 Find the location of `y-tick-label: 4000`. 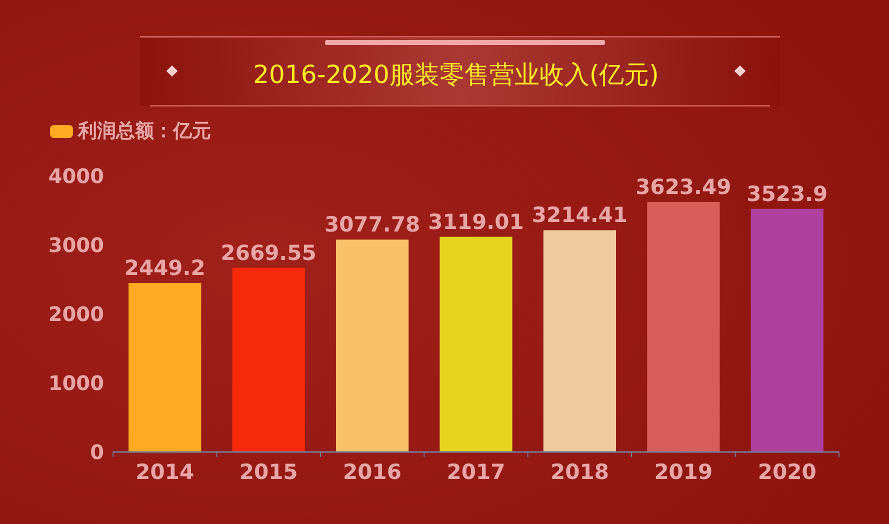

y-tick-label: 4000 is located at coordinates (76, 176).